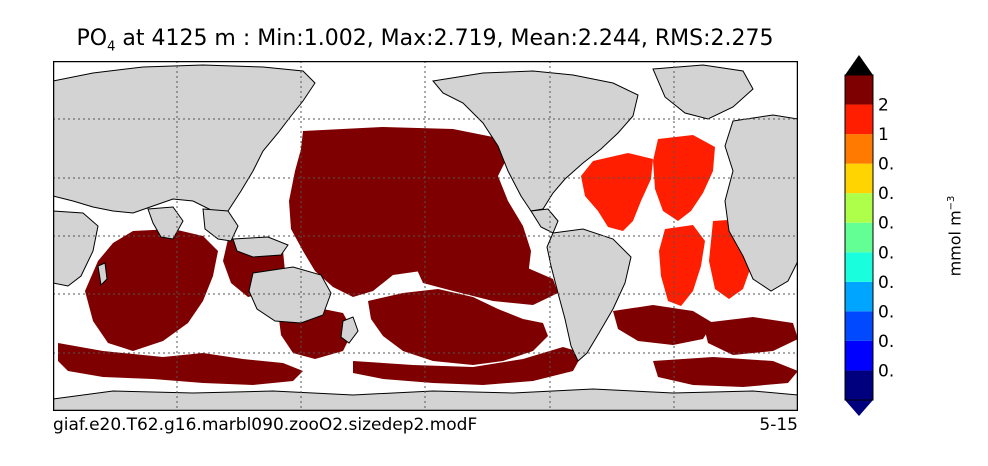 Image resolution: width=988 pixels, height=466 pixels. What do you see at coordinates (544, 221) in the screenshot?
I see `central-america-landmass` at bounding box center [544, 221].